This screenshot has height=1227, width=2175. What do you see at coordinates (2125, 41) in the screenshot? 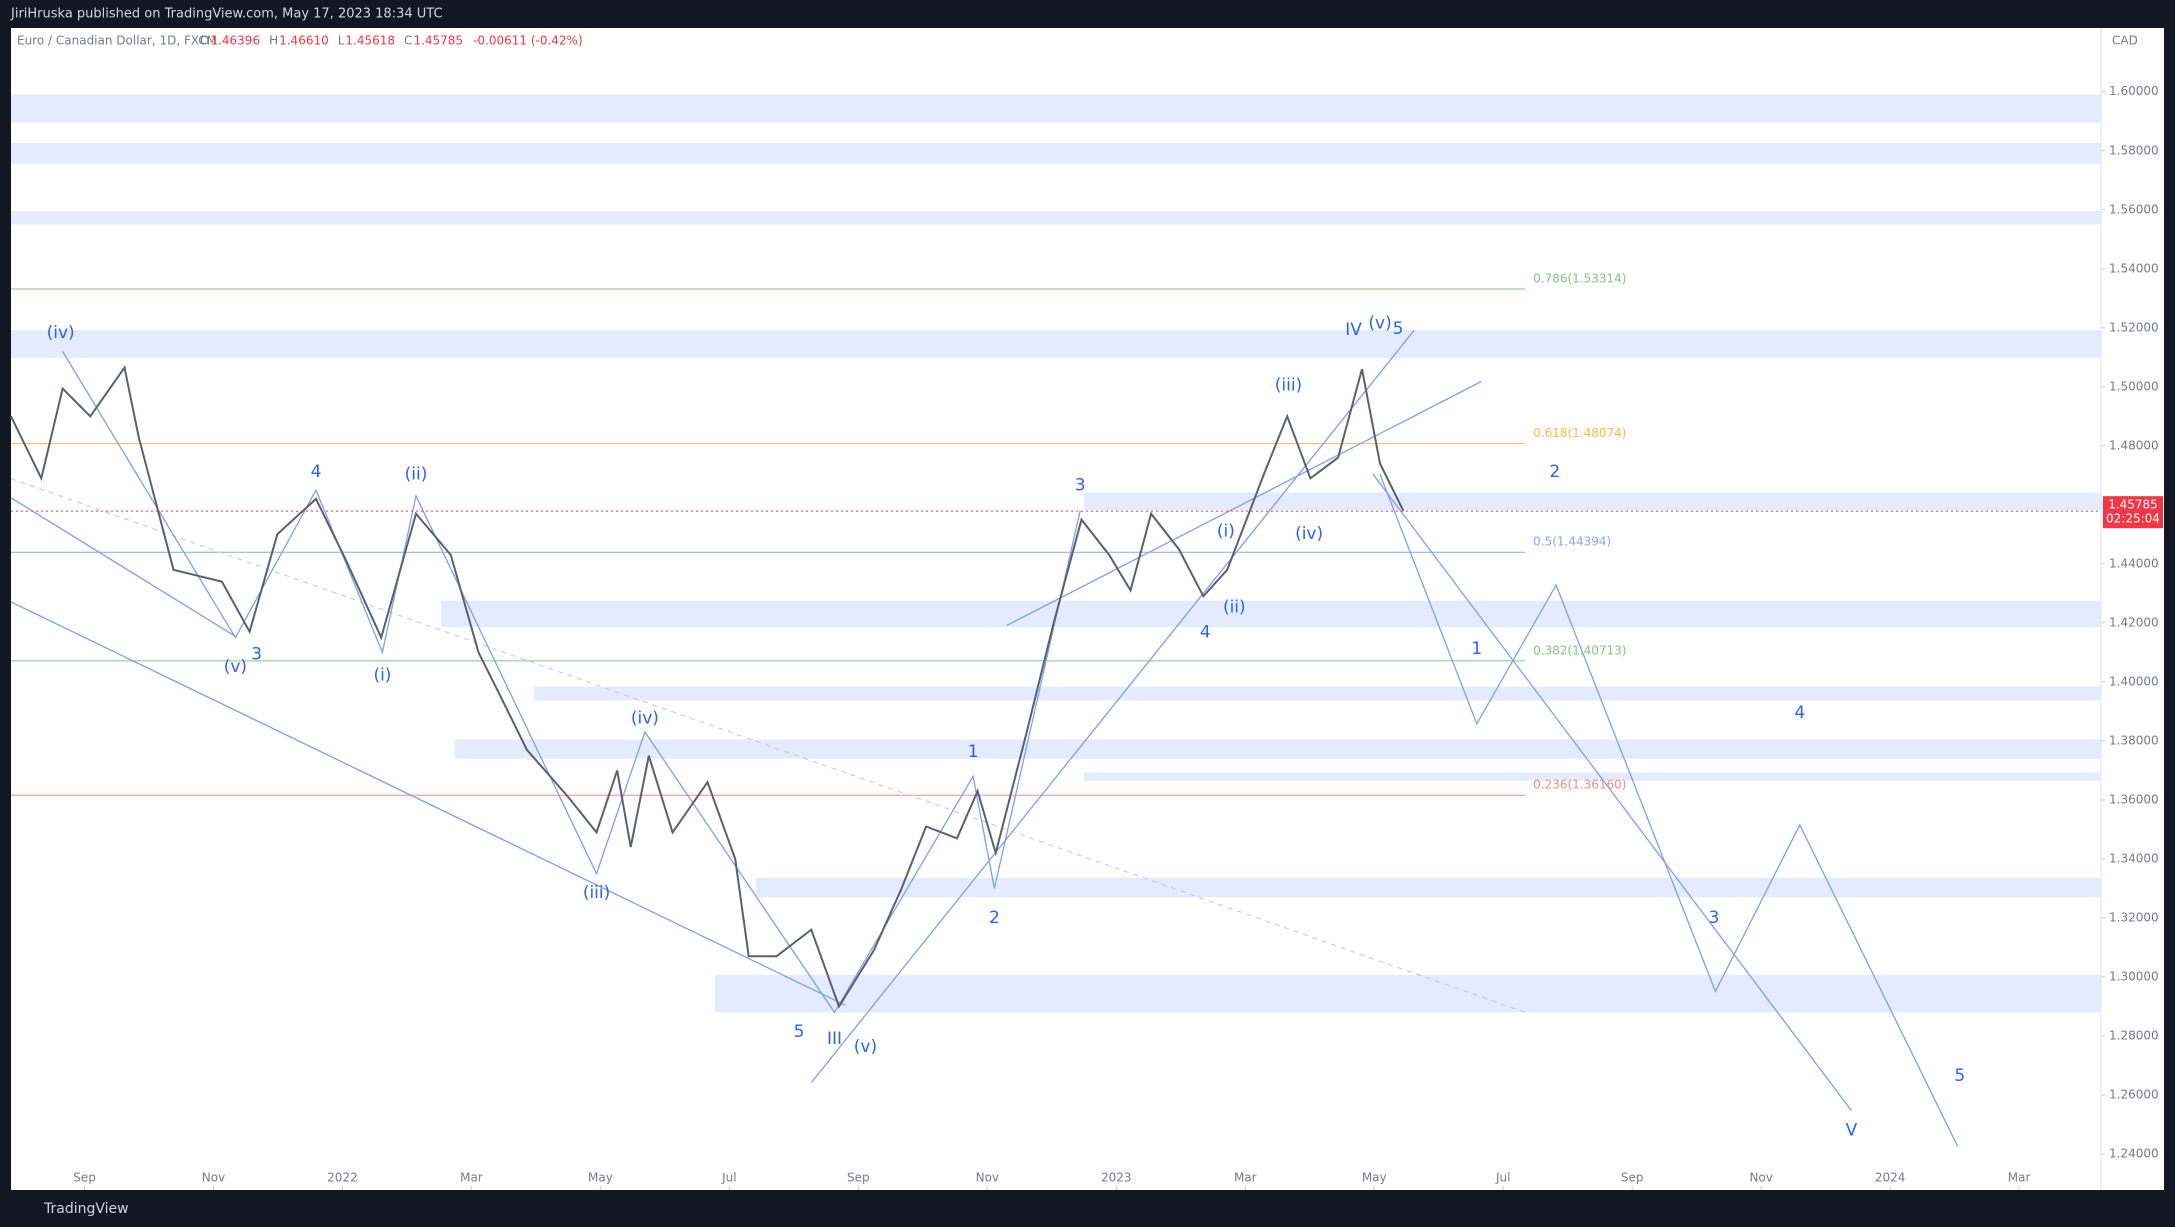
I see `currency: CAD` at bounding box center [2125, 41].